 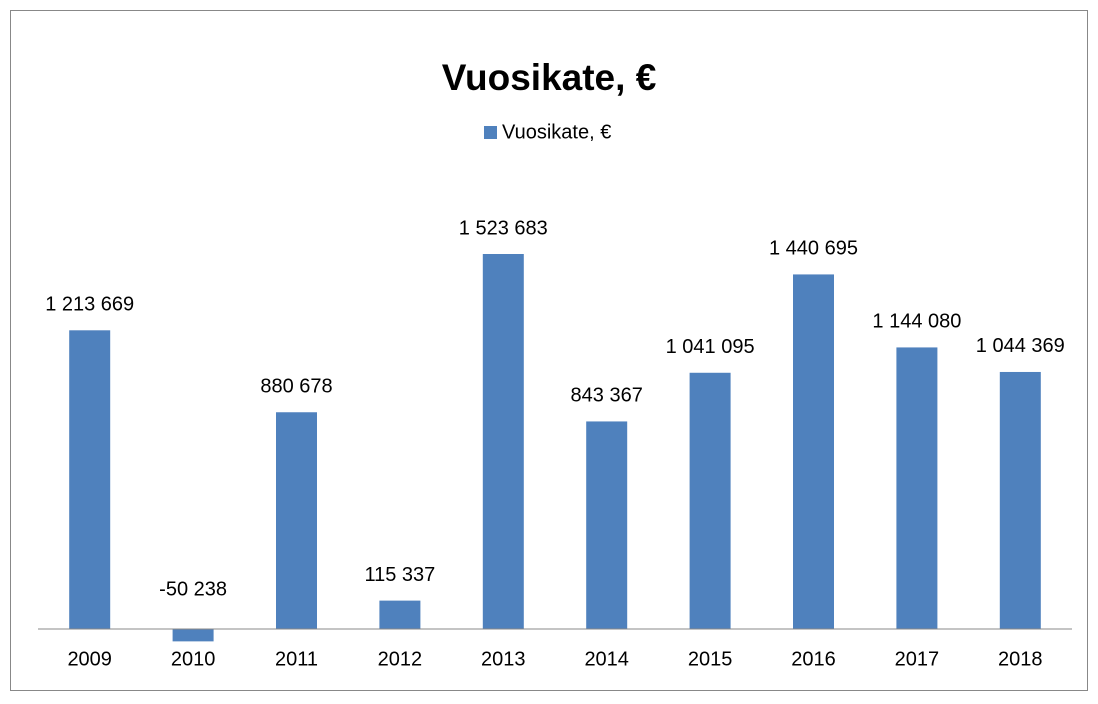 What do you see at coordinates (193, 659) in the screenshot?
I see `x-tick-label: 2010` at bounding box center [193, 659].